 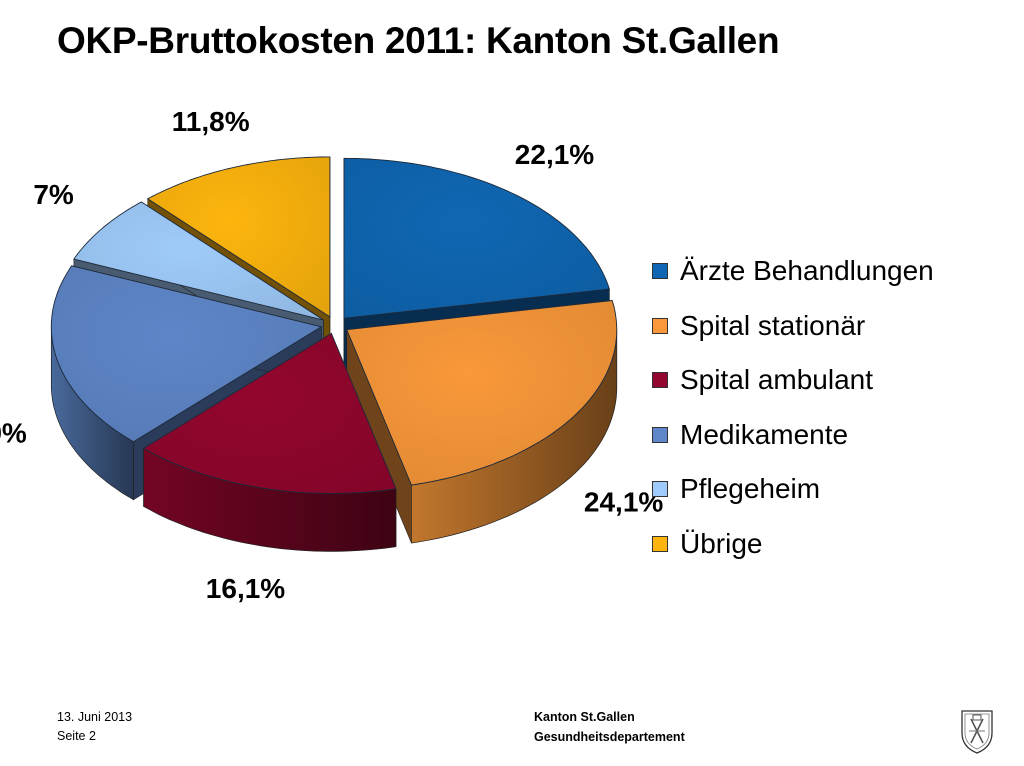 I want to click on legend-item-2: Spital ambulant, so click(x=793, y=380).